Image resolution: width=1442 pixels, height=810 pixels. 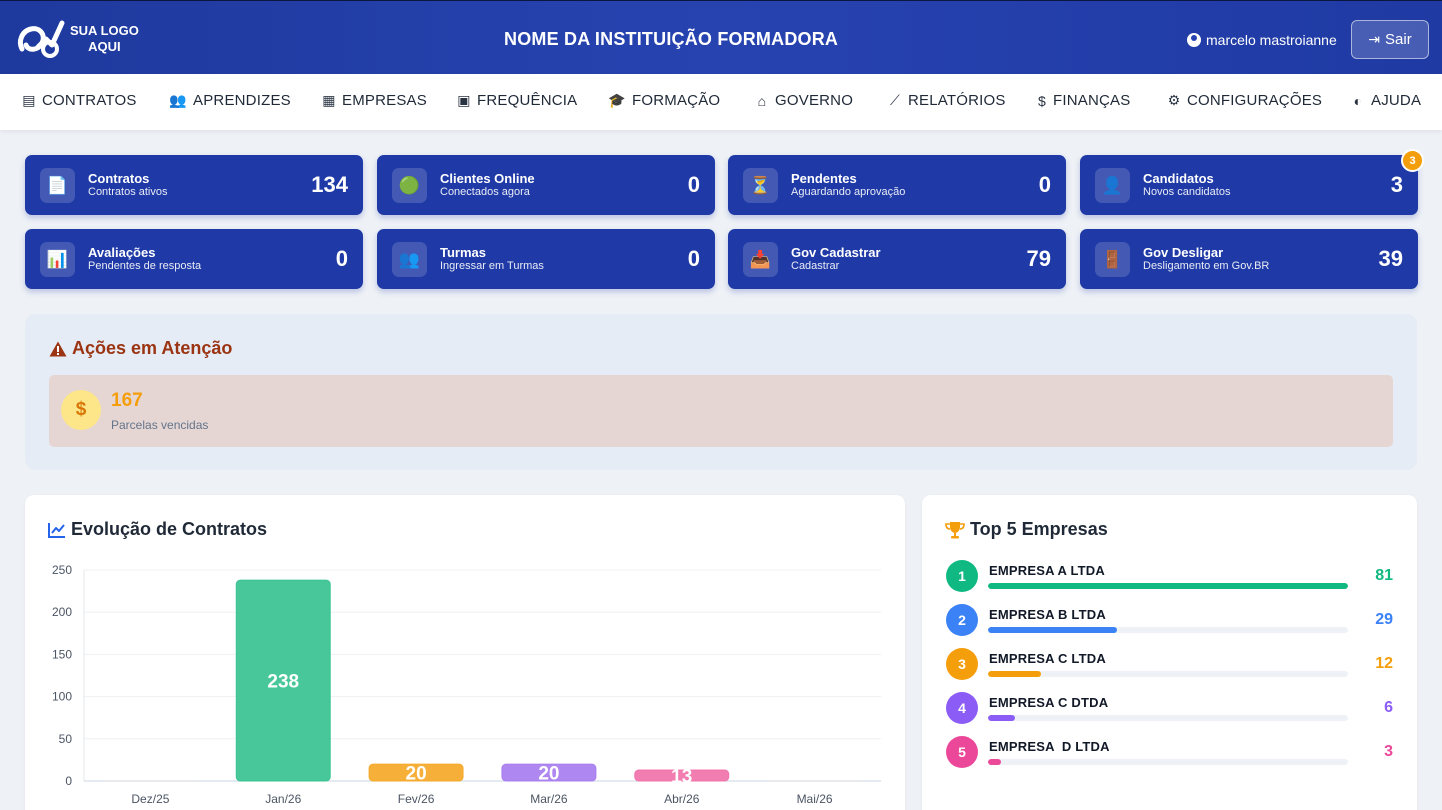 What do you see at coordinates (283, 682) in the screenshot?
I see `bar-data-label: 238` at bounding box center [283, 682].